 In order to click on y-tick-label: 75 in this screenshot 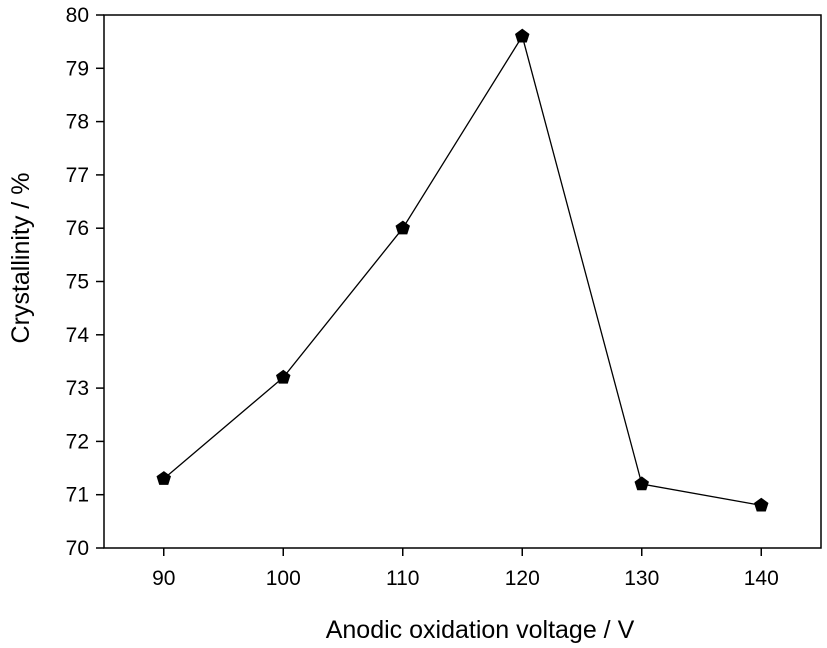, I will do `click(77, 282)`.